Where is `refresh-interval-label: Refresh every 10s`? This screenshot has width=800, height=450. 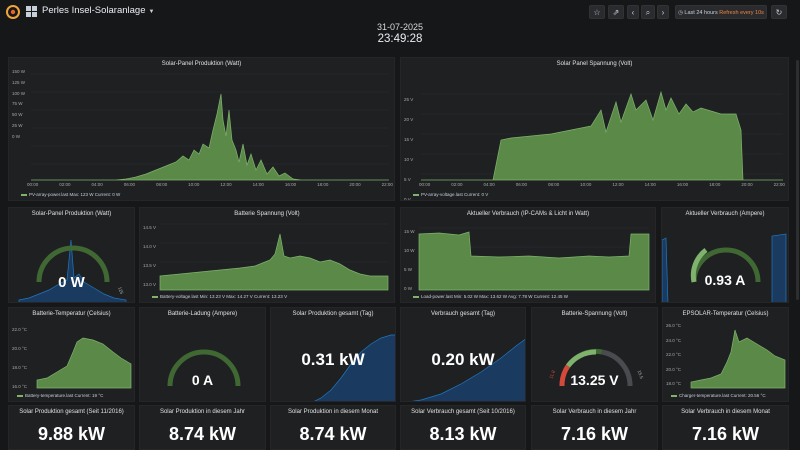 refresh-interval-label: Refresh every 10s is located at coordinates (741, 13).